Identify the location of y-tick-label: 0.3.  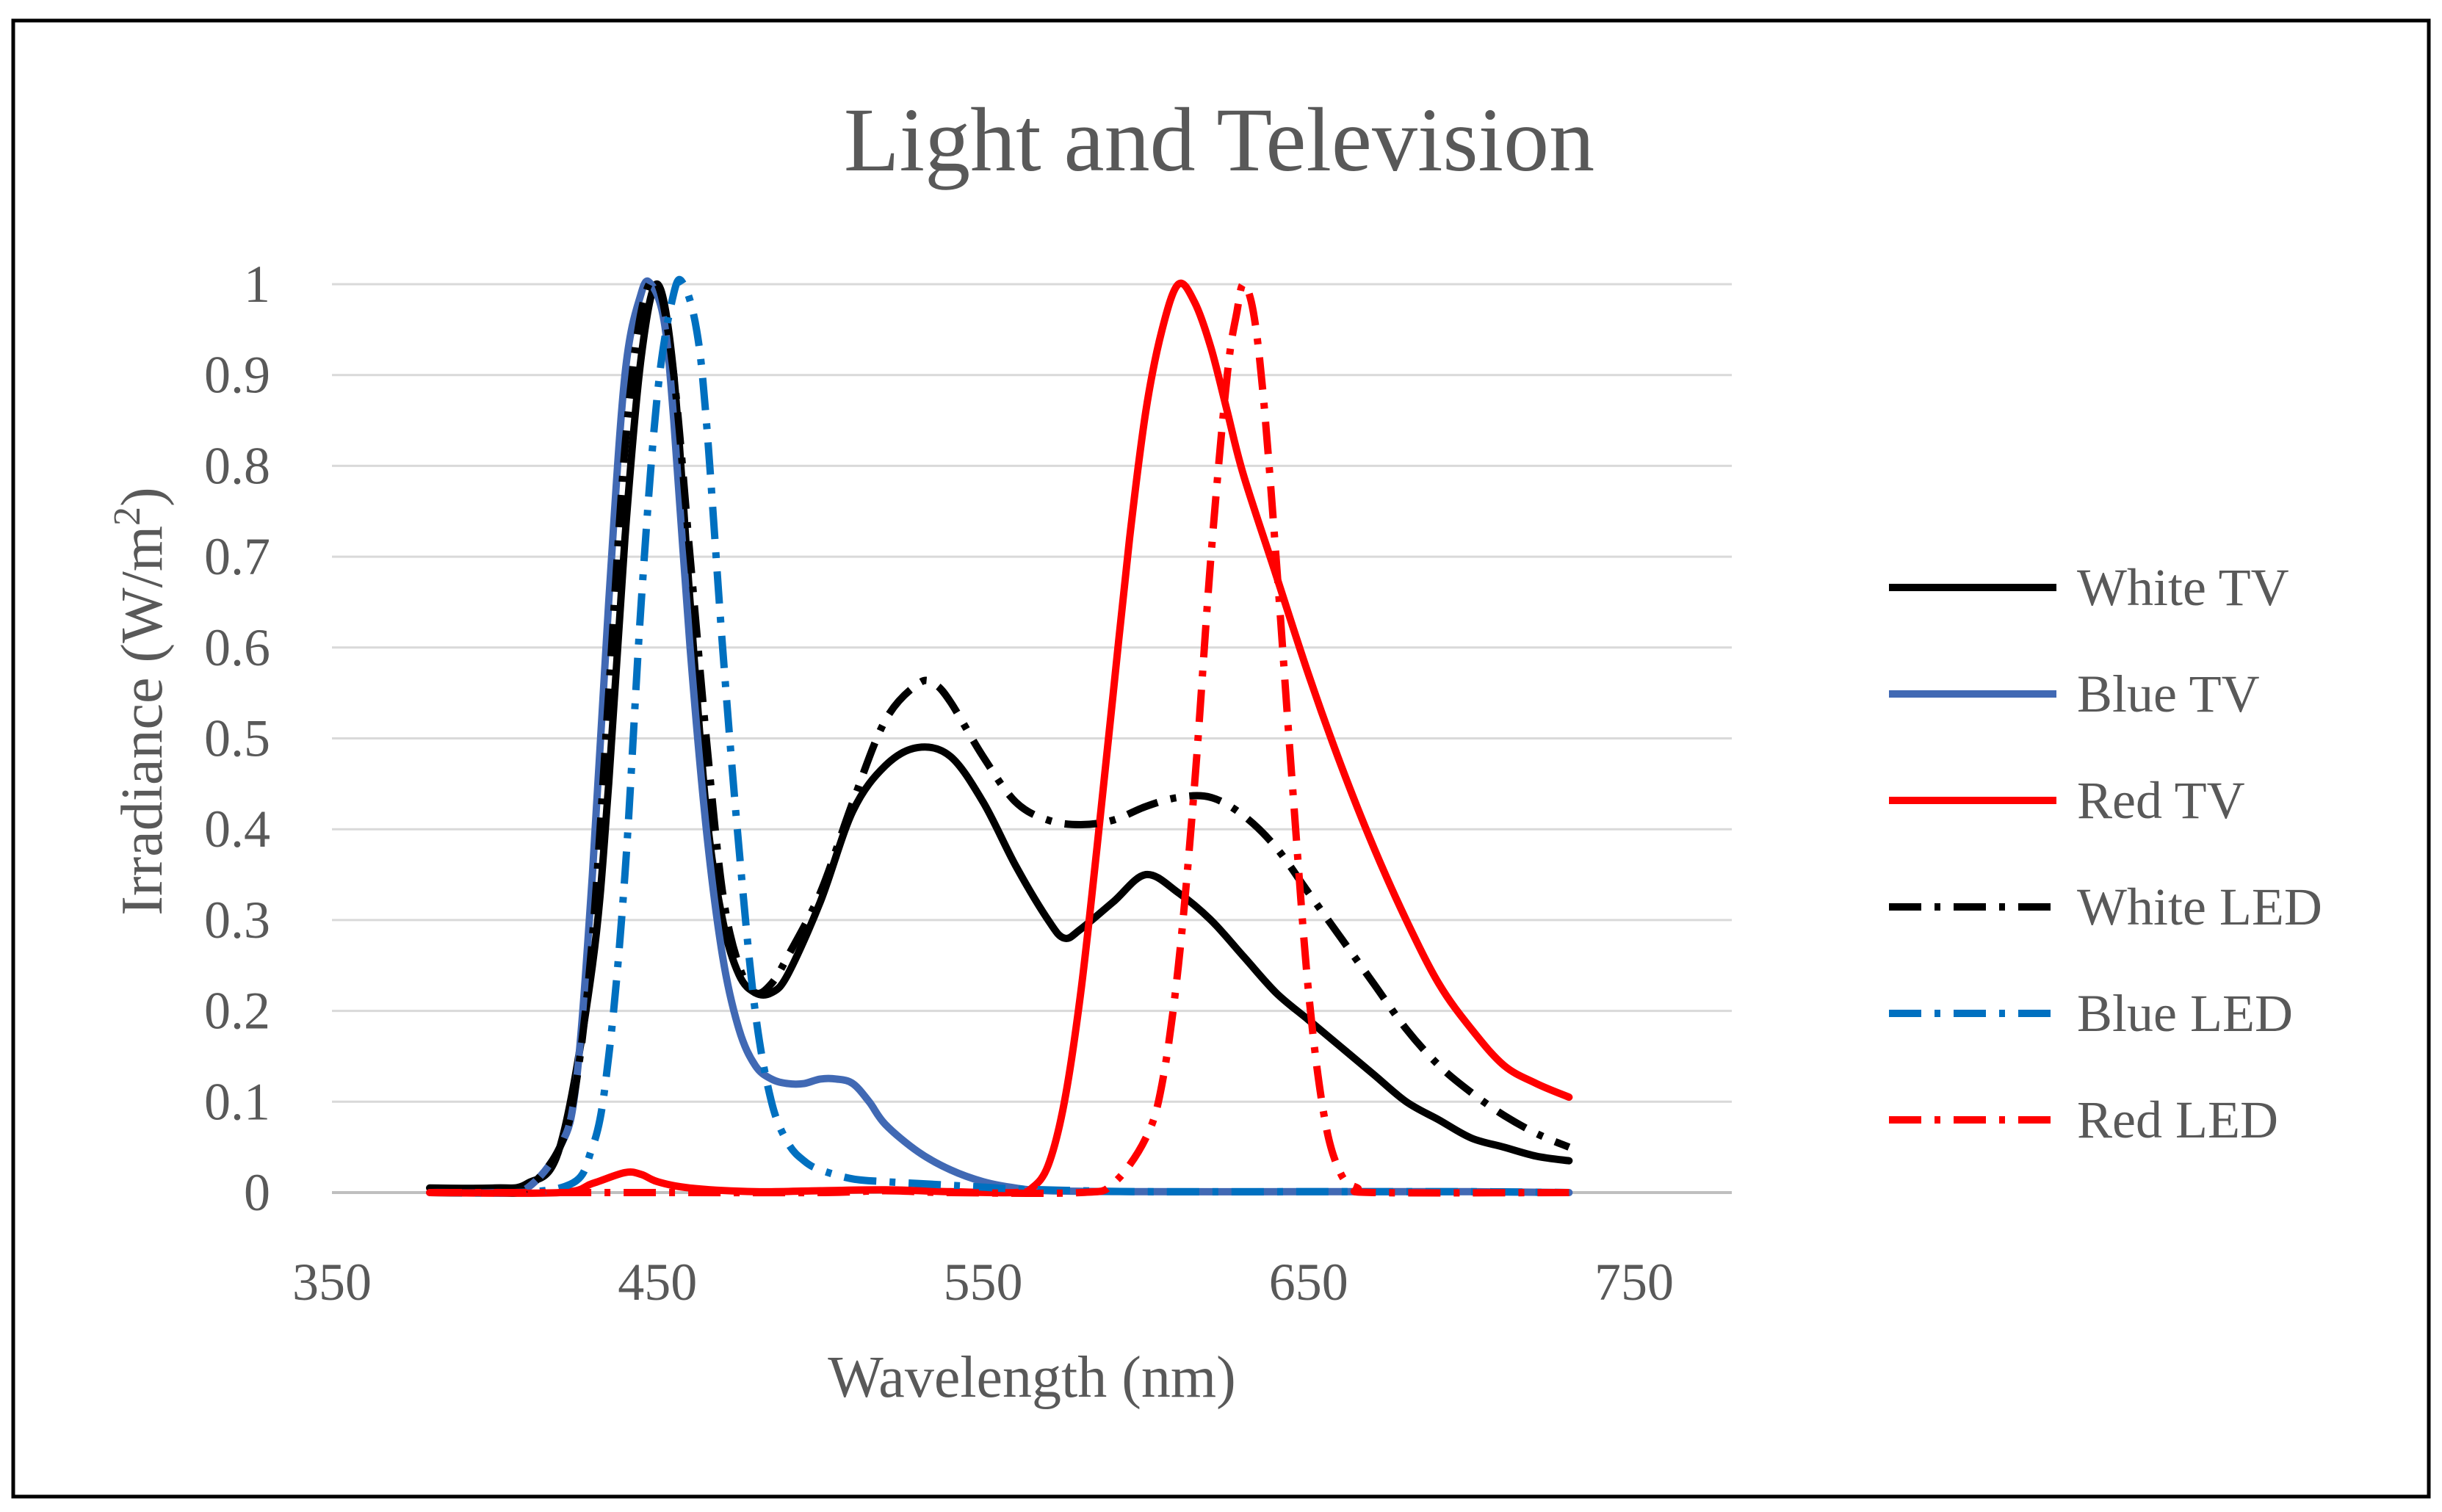
(237, 920).